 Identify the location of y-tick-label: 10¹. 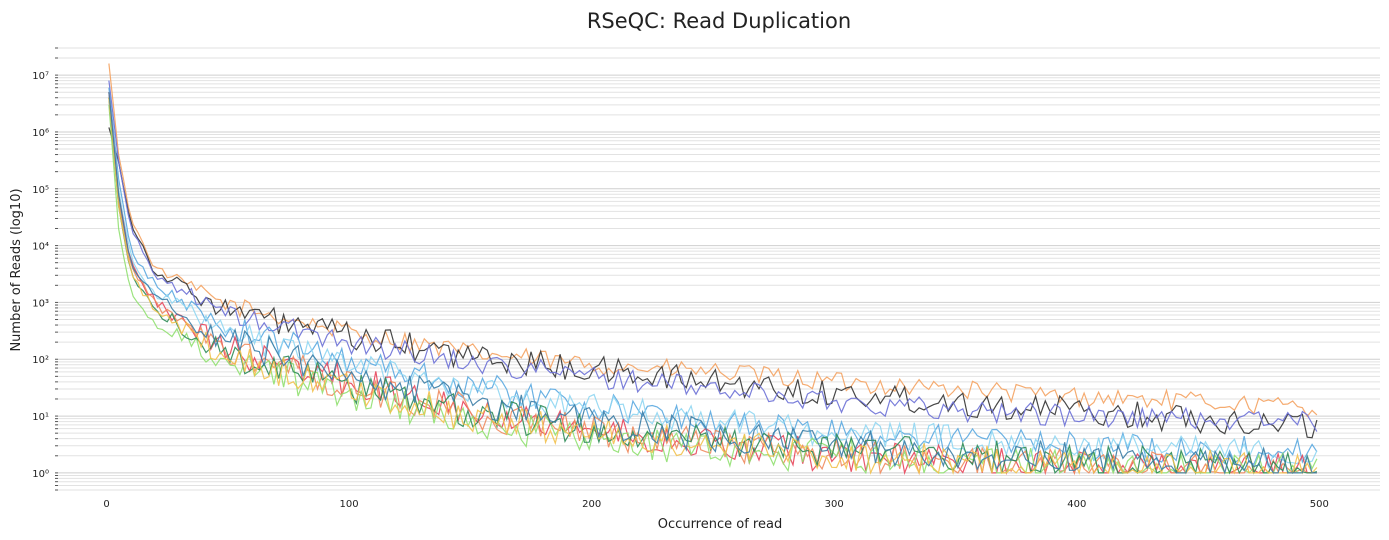
(40, 417).